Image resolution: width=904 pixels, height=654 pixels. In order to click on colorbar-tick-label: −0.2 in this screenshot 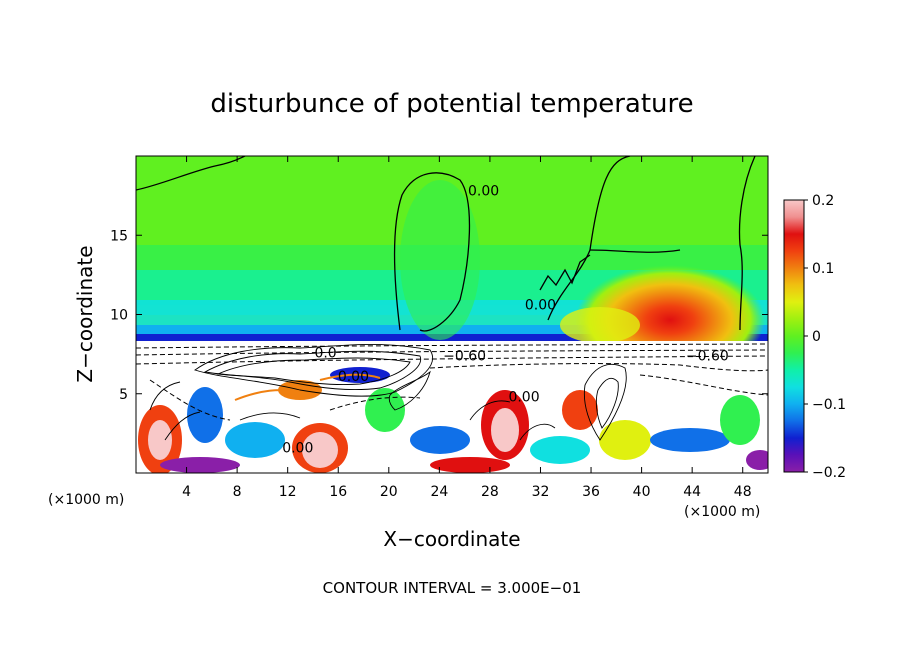, I will do `click(829, 473)`.